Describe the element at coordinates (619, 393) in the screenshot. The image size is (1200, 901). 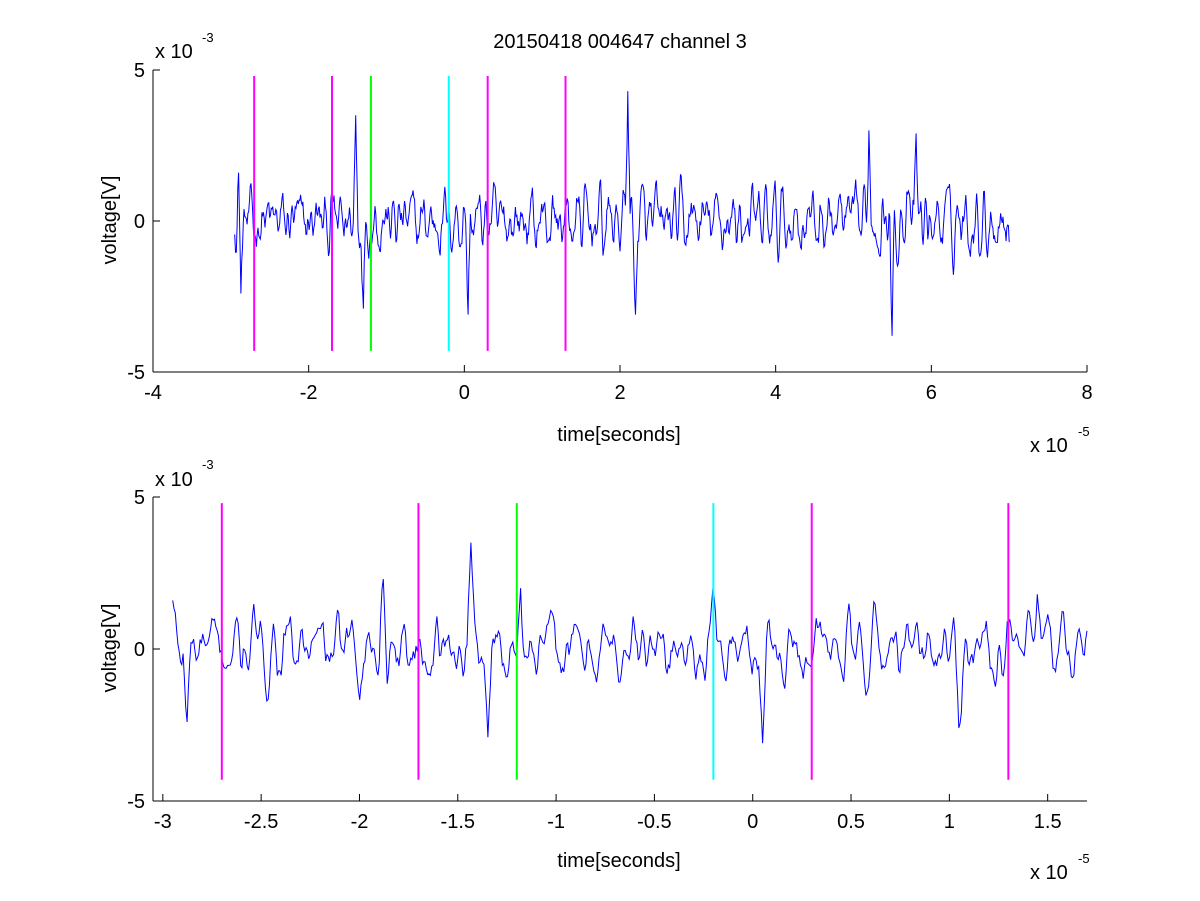
I see `top-x-tick-label: 2` at that location.